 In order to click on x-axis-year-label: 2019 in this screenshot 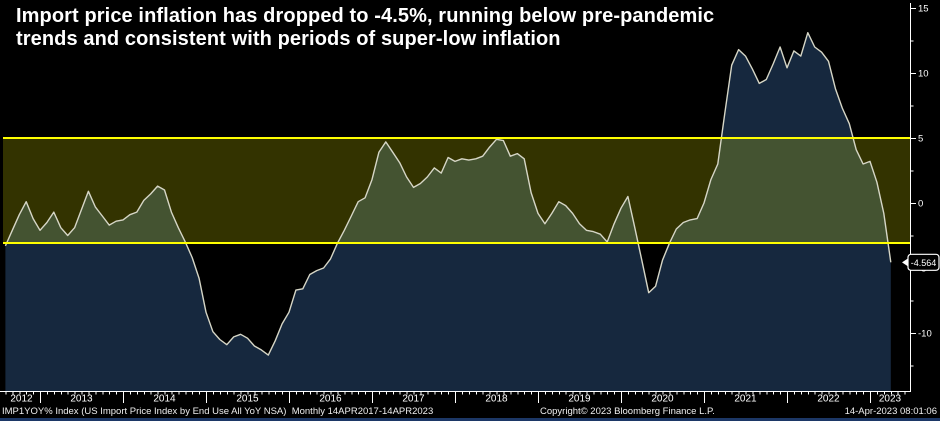, I will do `click(579, 399)`.